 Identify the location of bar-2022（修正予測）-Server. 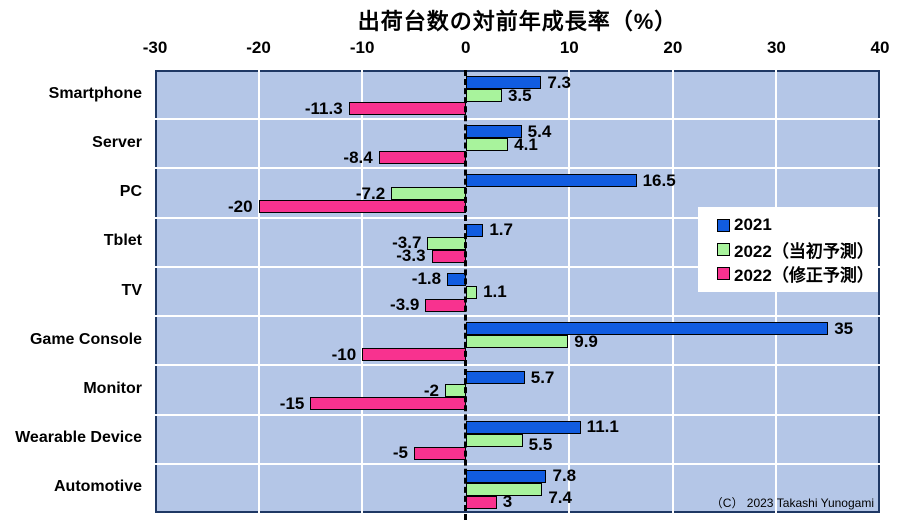
(422, 158).